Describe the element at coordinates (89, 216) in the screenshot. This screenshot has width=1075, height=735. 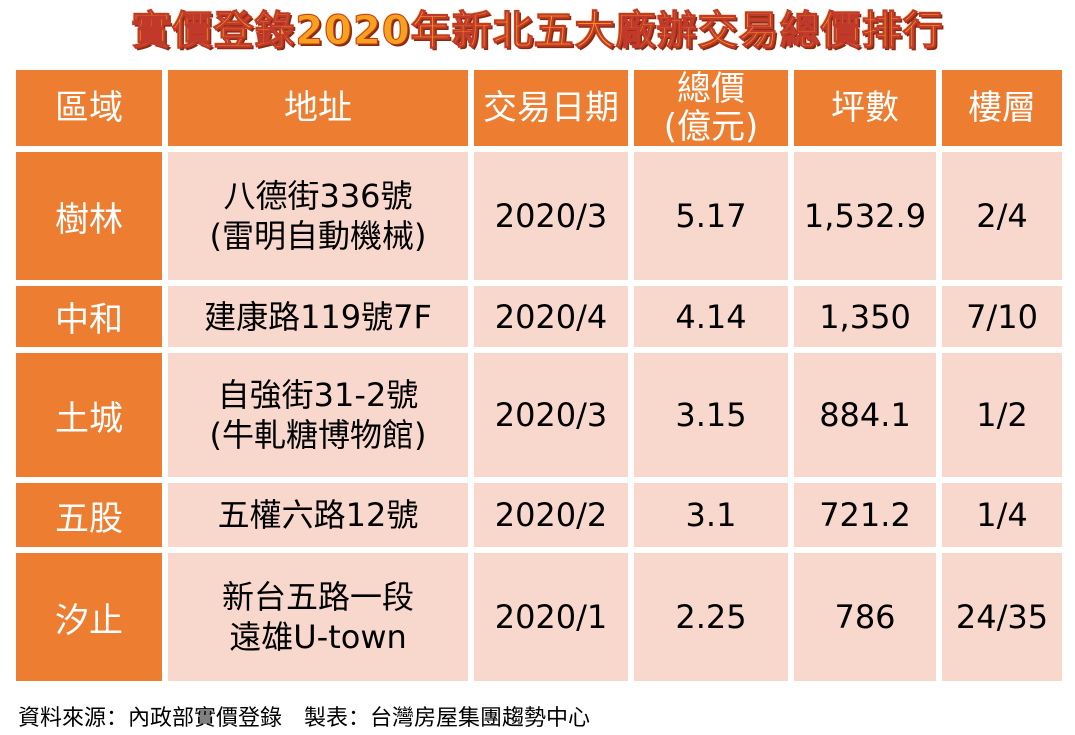
I see `region-cell: 樹林` at that location.